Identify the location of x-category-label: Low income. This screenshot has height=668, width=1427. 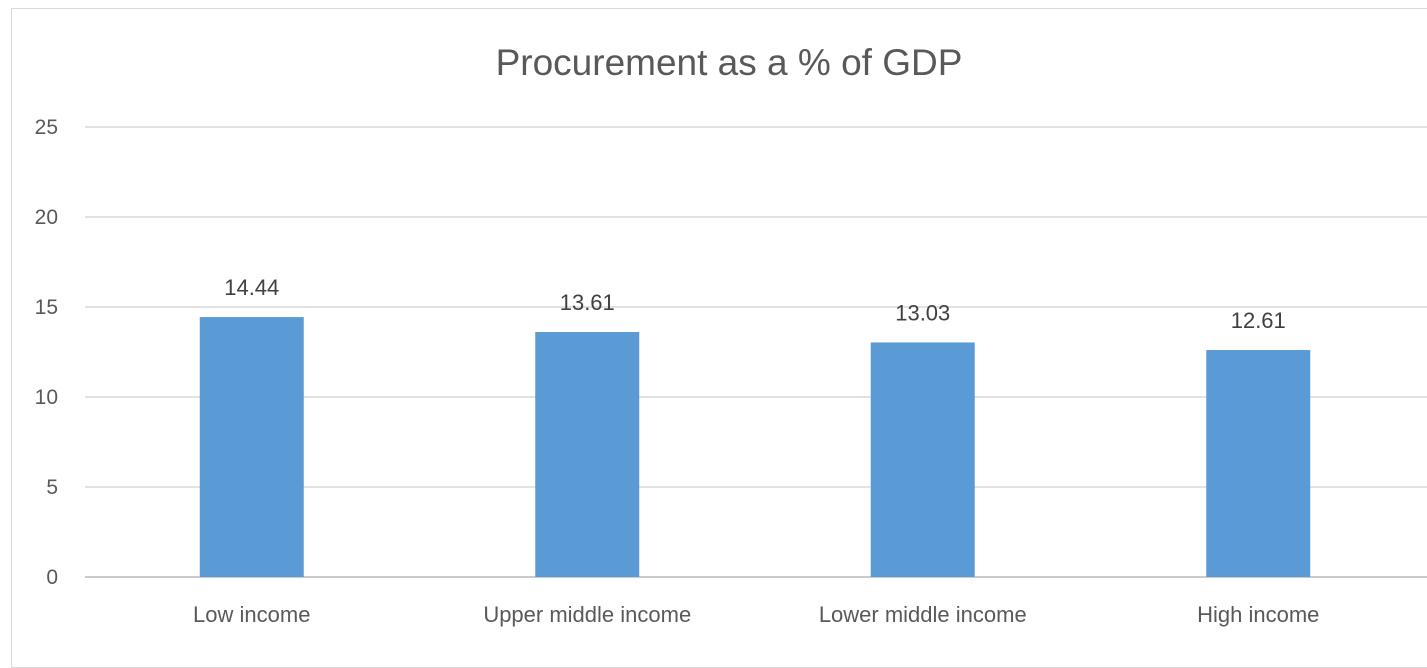
(251, 614).